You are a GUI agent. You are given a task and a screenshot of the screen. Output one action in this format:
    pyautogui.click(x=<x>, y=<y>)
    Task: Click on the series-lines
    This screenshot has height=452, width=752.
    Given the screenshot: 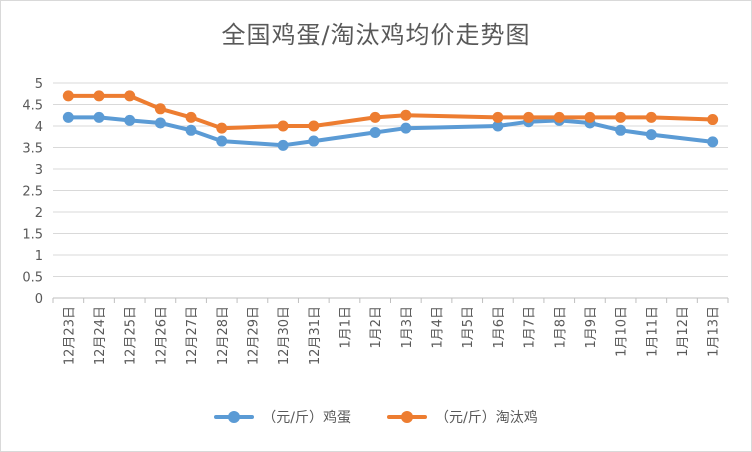 What is the action you would take?
    pyautogui.click(x=390, y=120)
    